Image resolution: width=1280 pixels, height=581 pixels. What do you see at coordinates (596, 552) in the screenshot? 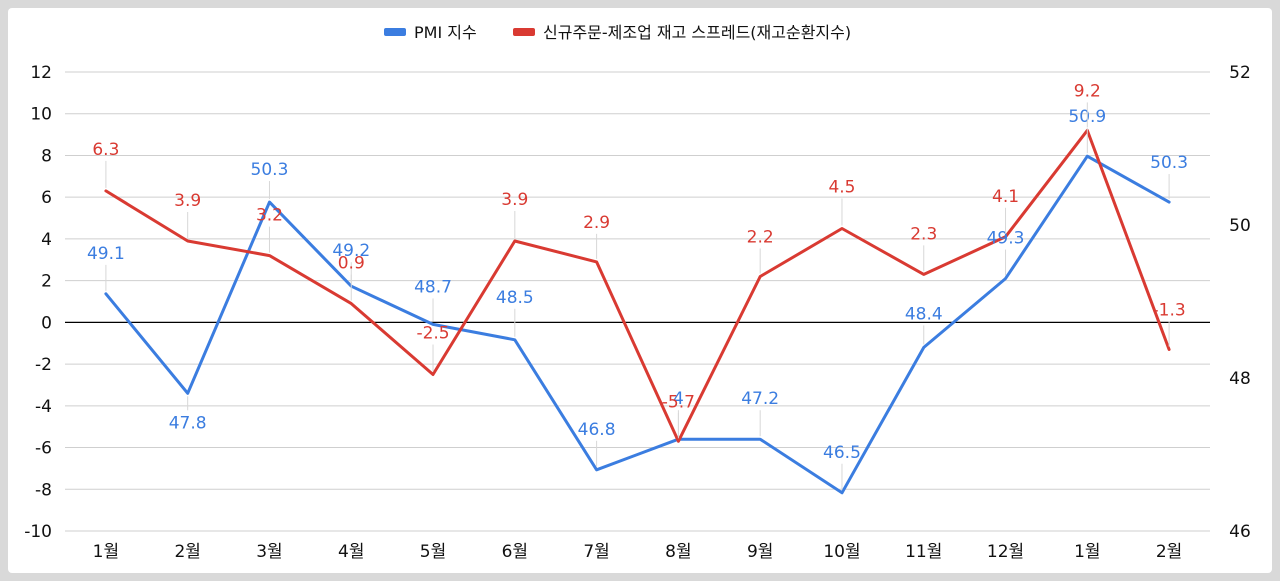
I see `x-axis-tick-label: 7월` at bounding box center [596, 552].